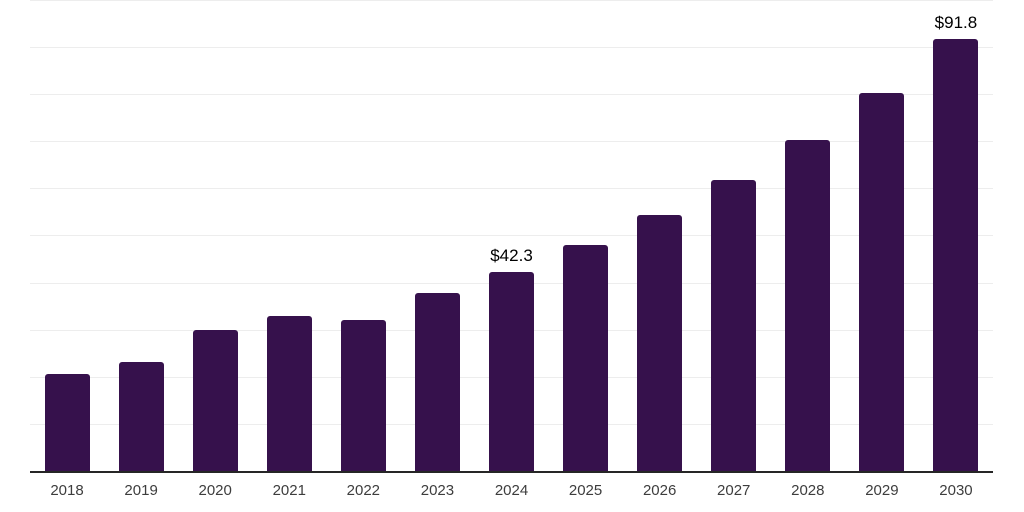  What do you see at coordinates (660, 343) in the screenshot?
I see `bar-2026` at bounding box center [660, 343].